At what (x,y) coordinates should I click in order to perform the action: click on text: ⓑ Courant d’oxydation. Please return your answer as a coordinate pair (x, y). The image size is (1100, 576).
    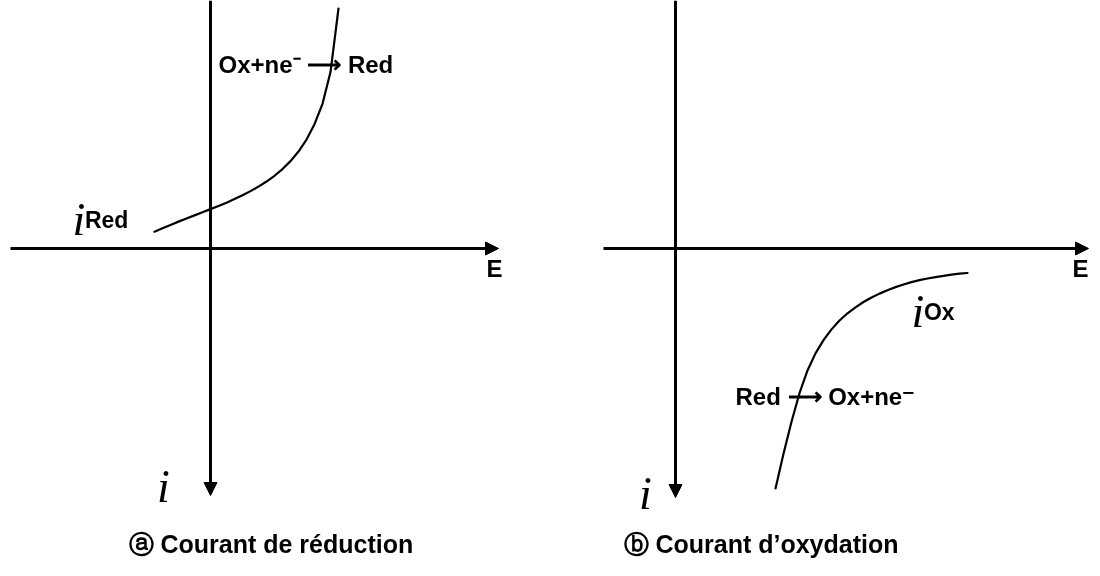
    Looking at the image, I should click on (761, 543).